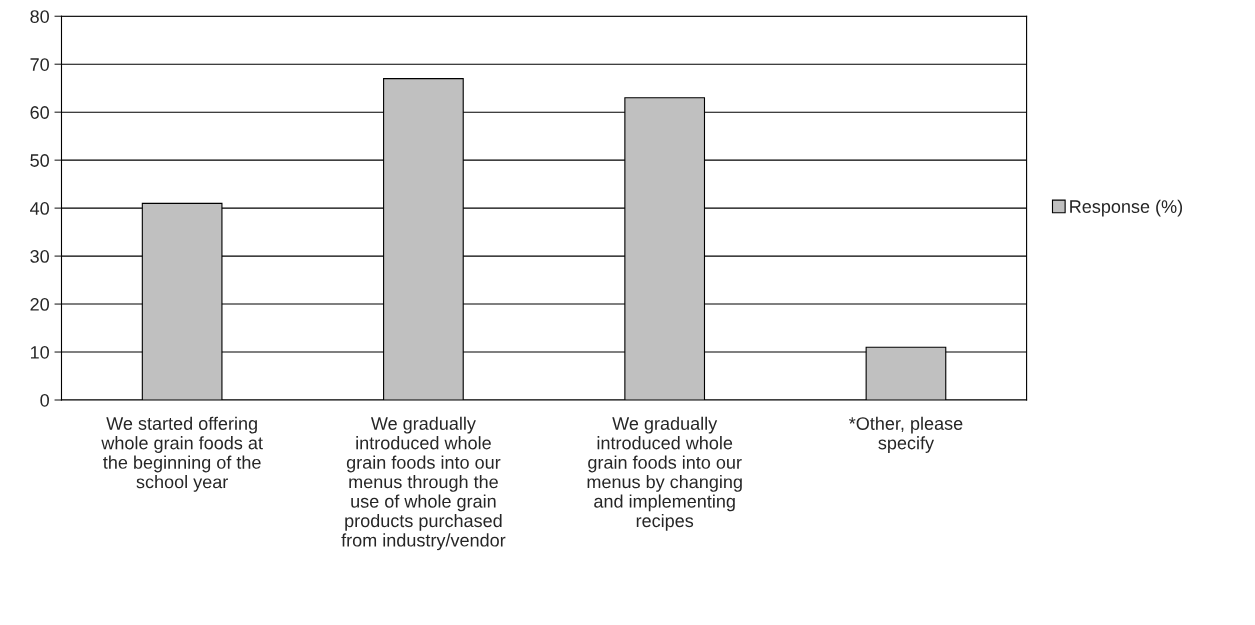 The image size is (1255, 625). Describe the element at coordinates (39, 352) in the screenshot. I see `y-tick-label: 10` at that location.